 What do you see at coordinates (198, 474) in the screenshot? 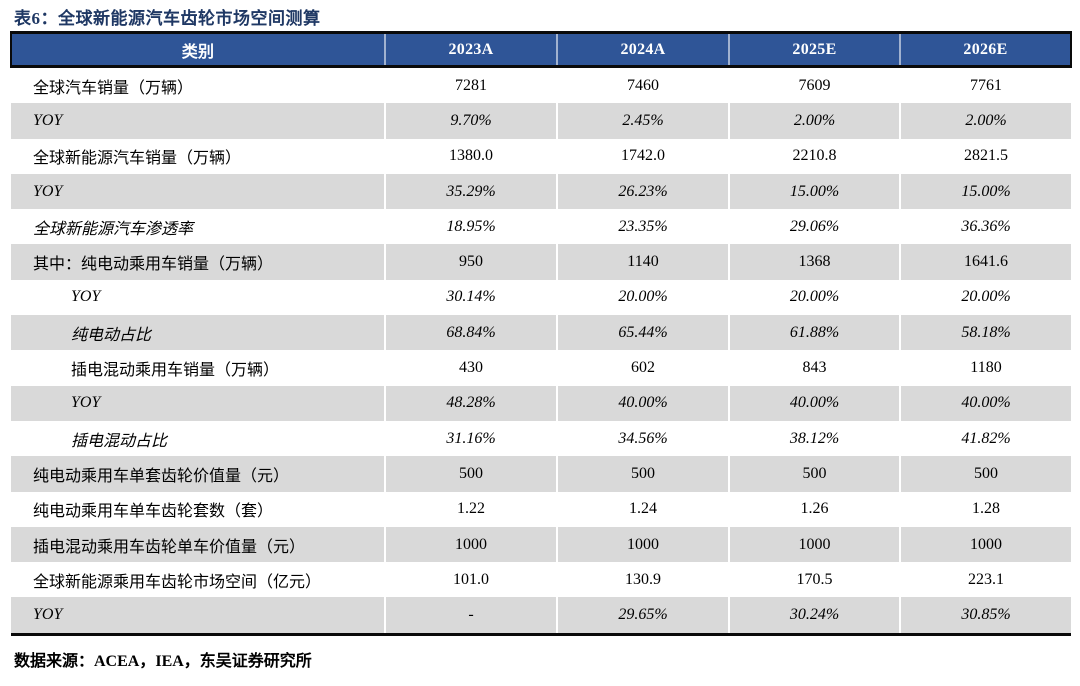
I see `row-label: 纯电动乘用车单套齿轮价值量（元）` at bounding box center [198, 474].